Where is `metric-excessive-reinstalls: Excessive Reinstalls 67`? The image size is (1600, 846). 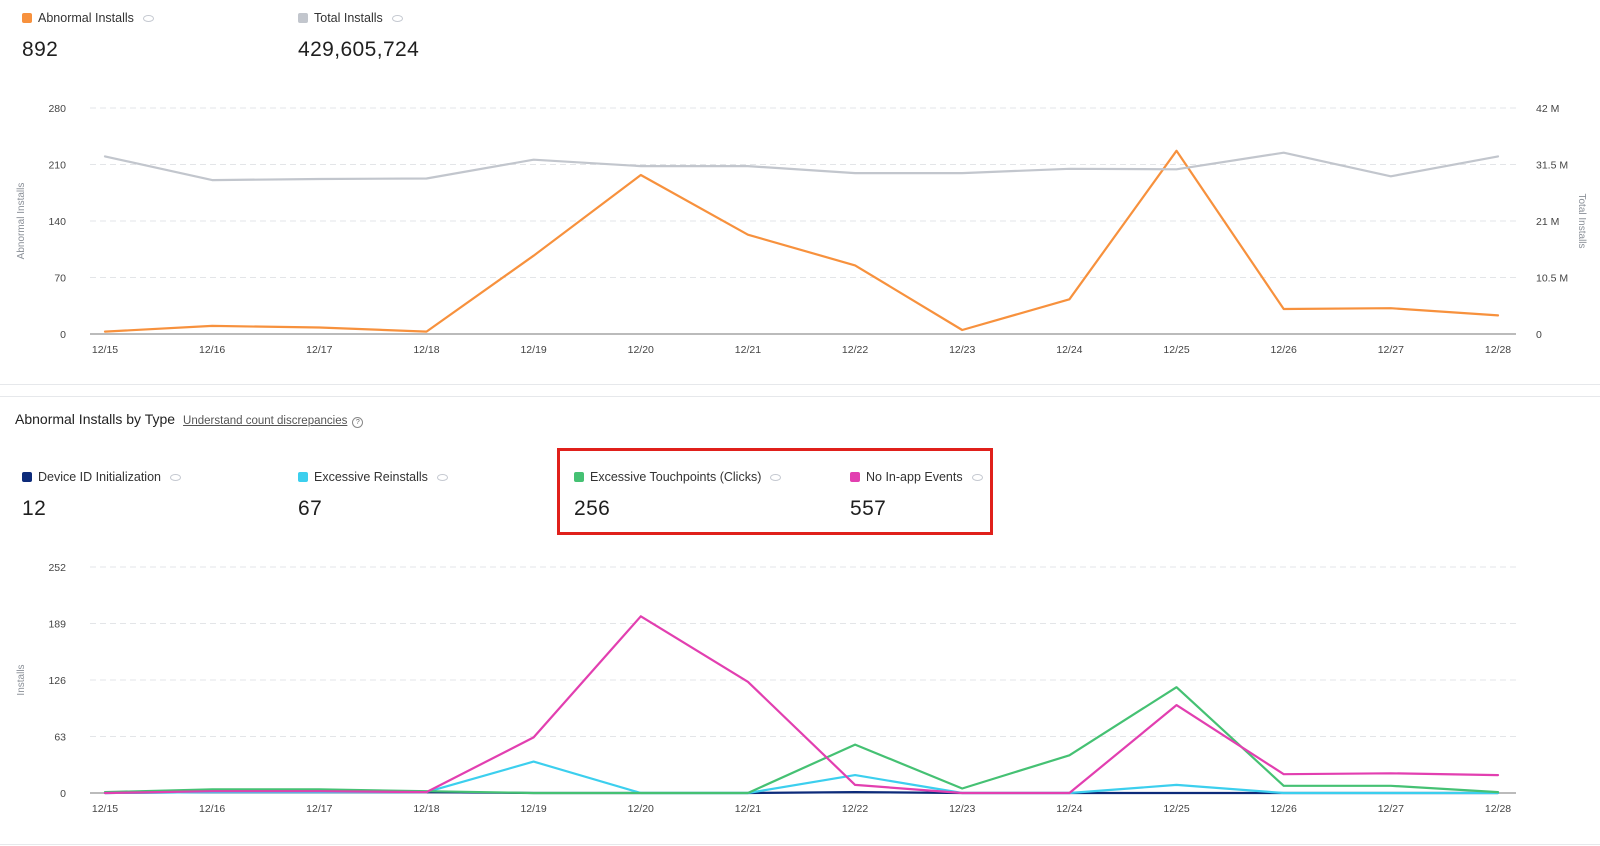
metric-excessive-reinstalls: Excessive Reinstalls 67 is located at coordinates (373, 494).